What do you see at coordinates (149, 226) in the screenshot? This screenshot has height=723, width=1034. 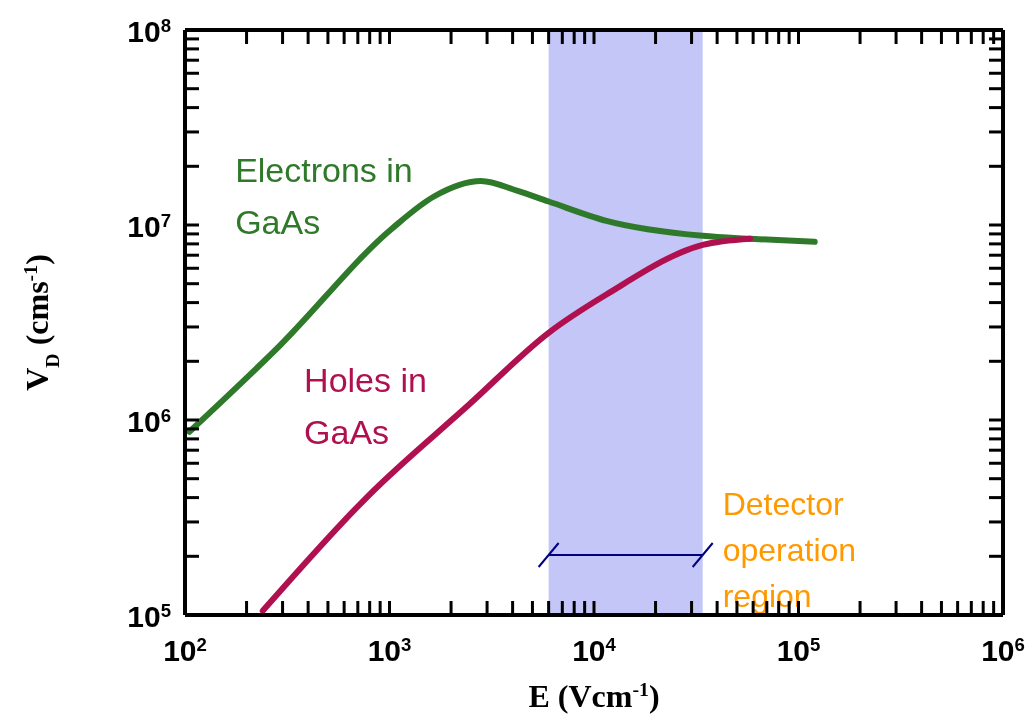 I see `y-tick-label: 10$^{7}$` at bounding box center [149, 226].